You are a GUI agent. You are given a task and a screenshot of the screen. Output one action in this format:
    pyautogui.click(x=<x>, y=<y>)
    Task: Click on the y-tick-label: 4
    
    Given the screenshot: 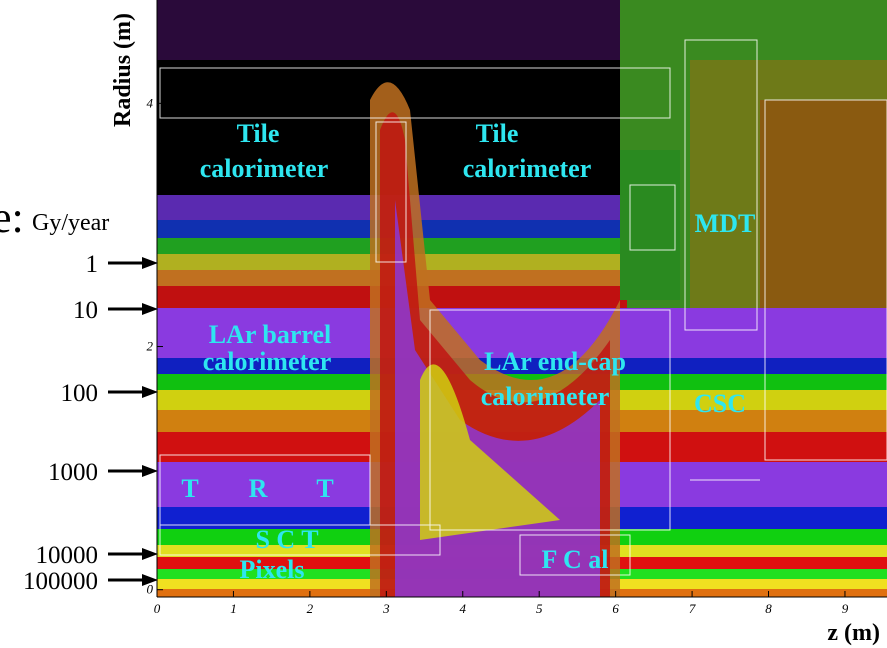 What is the action you would take?
    pyautogui.click(x=150, y=102)
    